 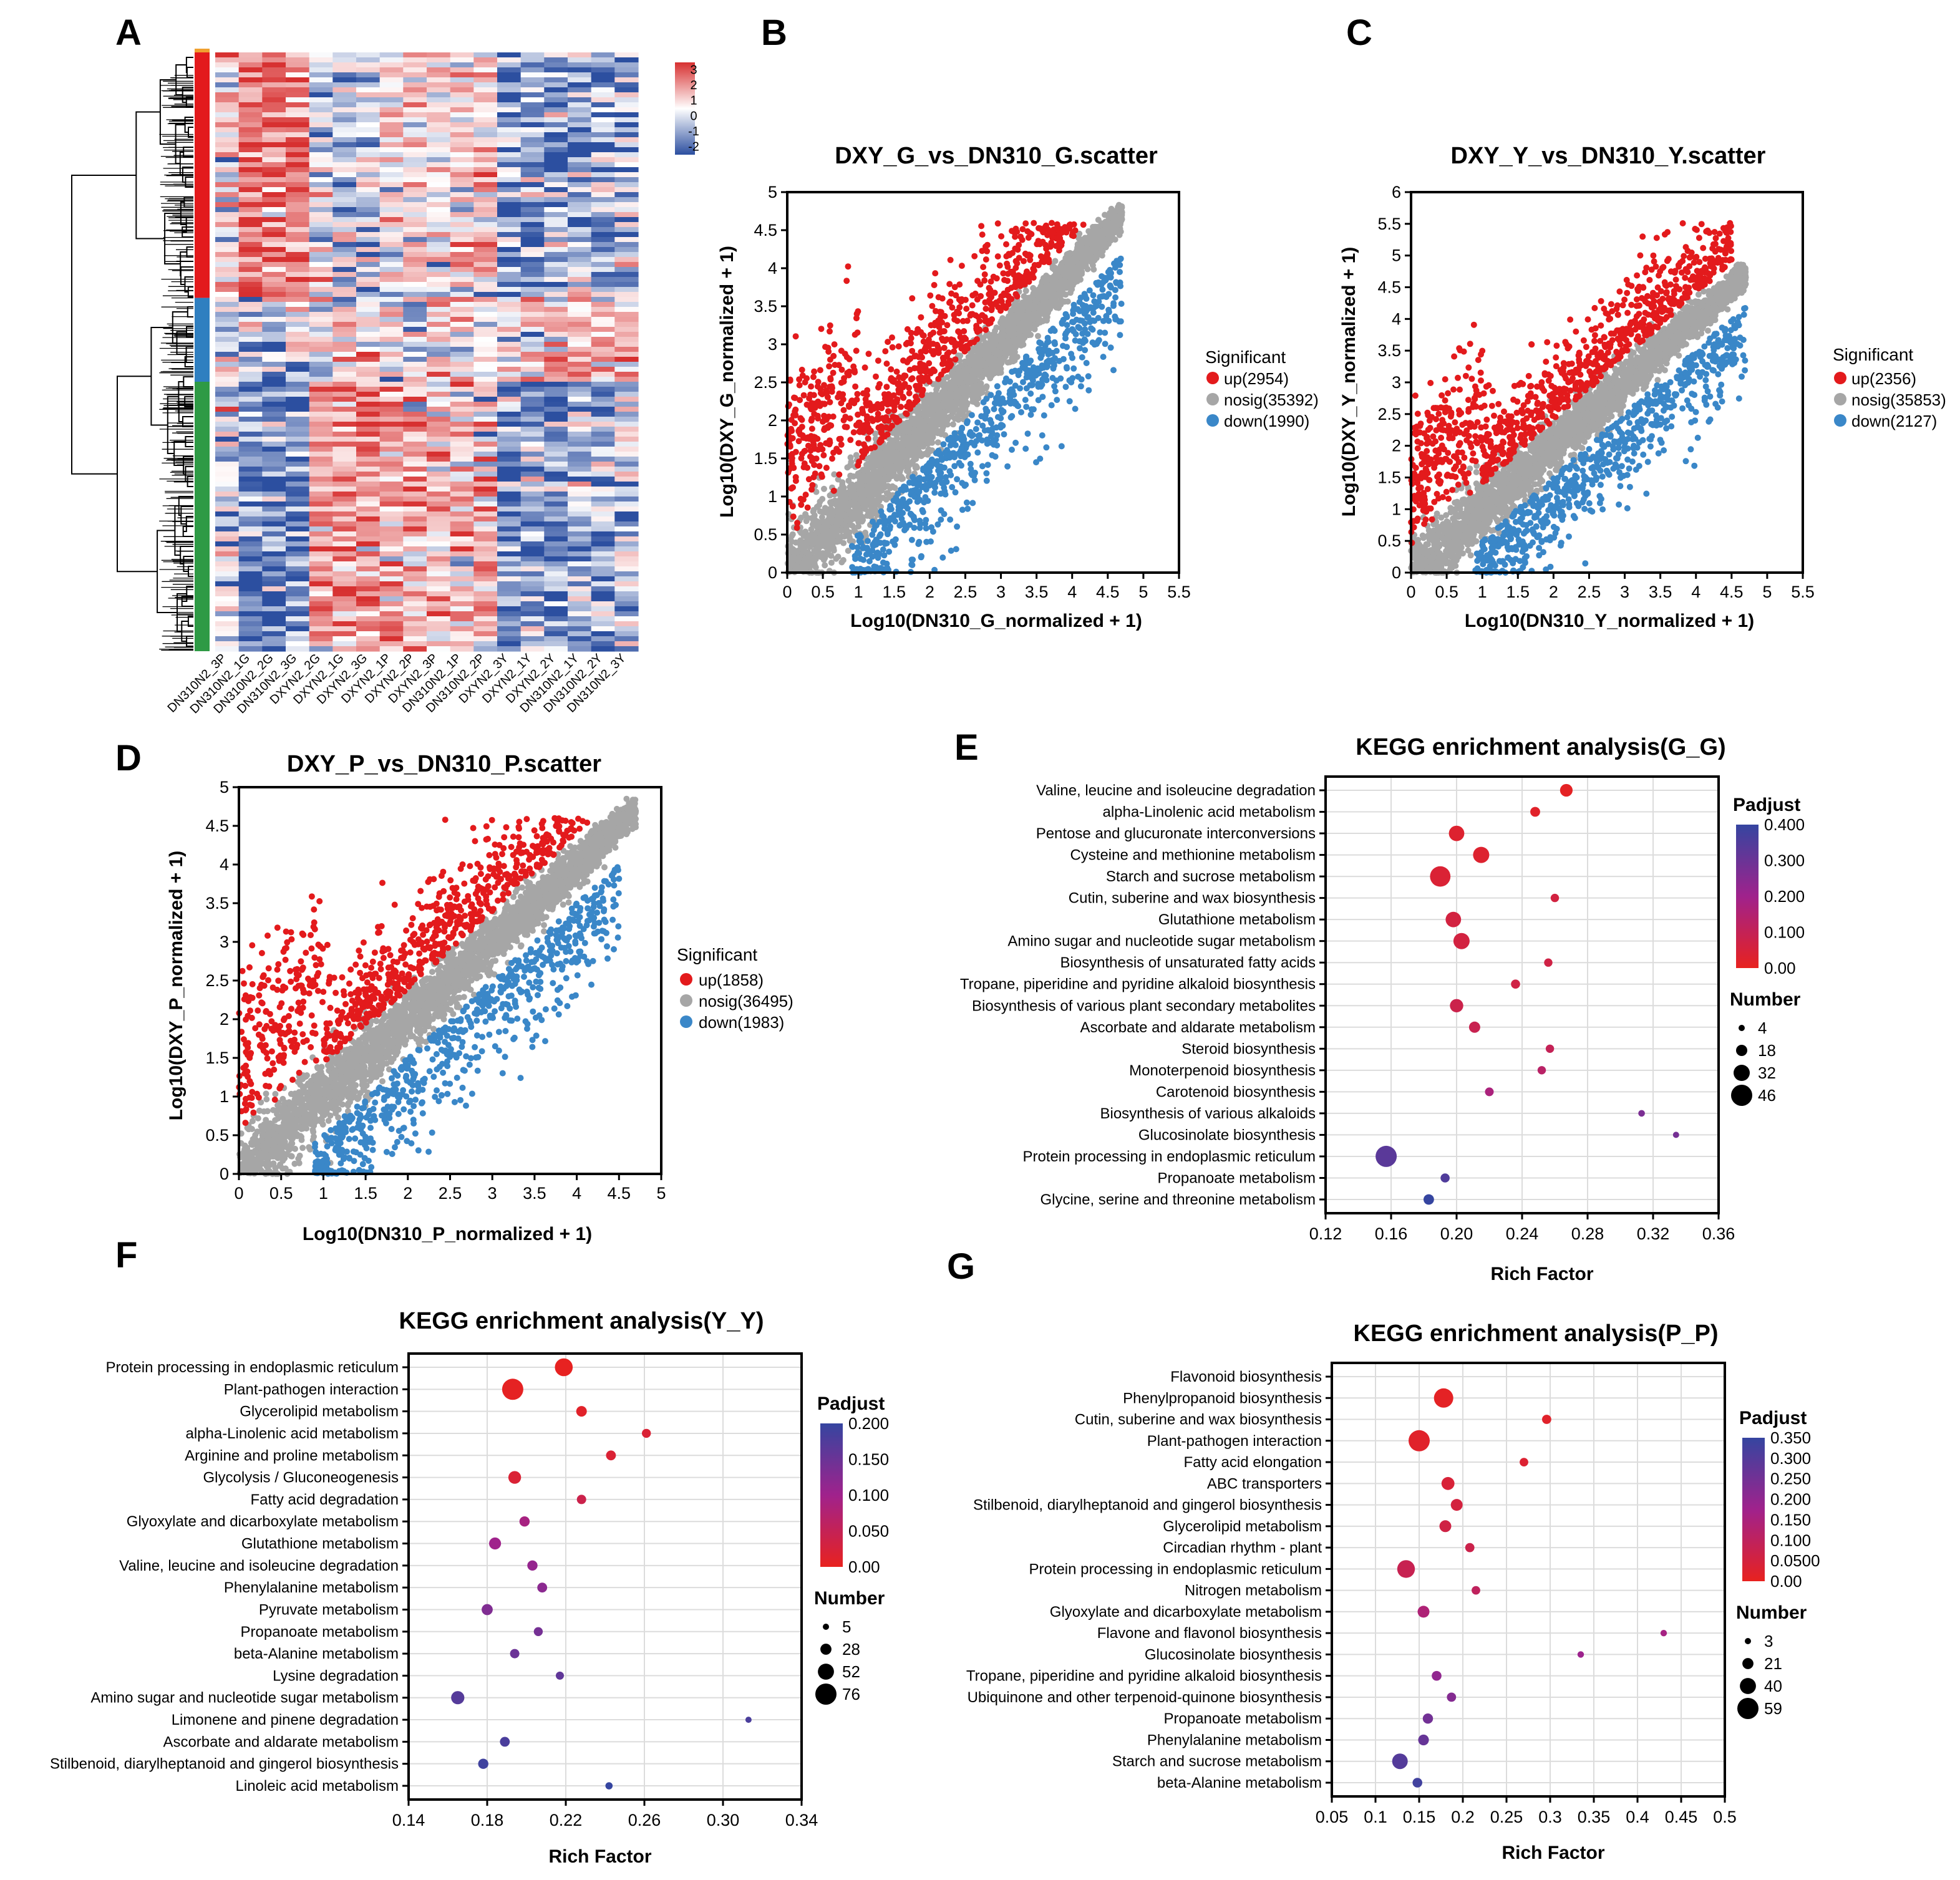 I want to click on chart-title-b: DXY_G_vs_DN310_G.scatter, so click(x=996, y=156).